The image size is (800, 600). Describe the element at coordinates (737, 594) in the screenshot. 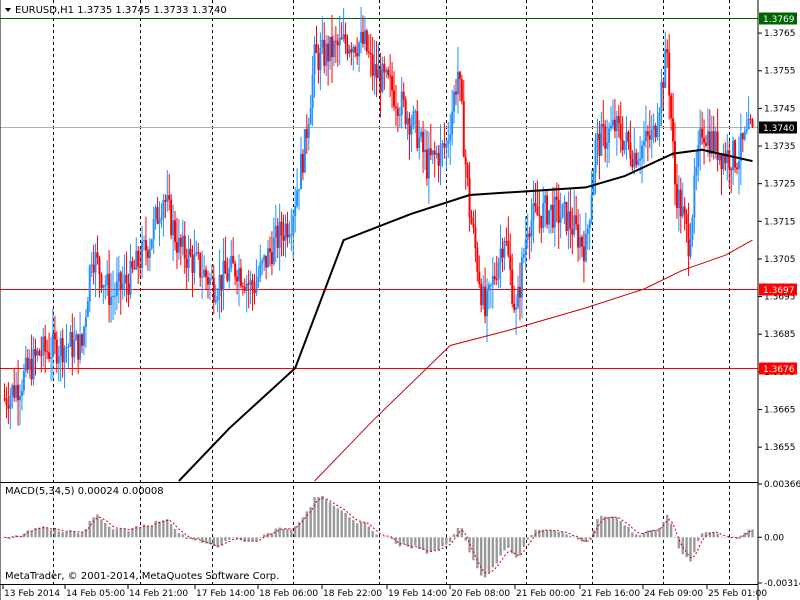

I see `x-tick-label: 25 Feb 01:00` at that location.